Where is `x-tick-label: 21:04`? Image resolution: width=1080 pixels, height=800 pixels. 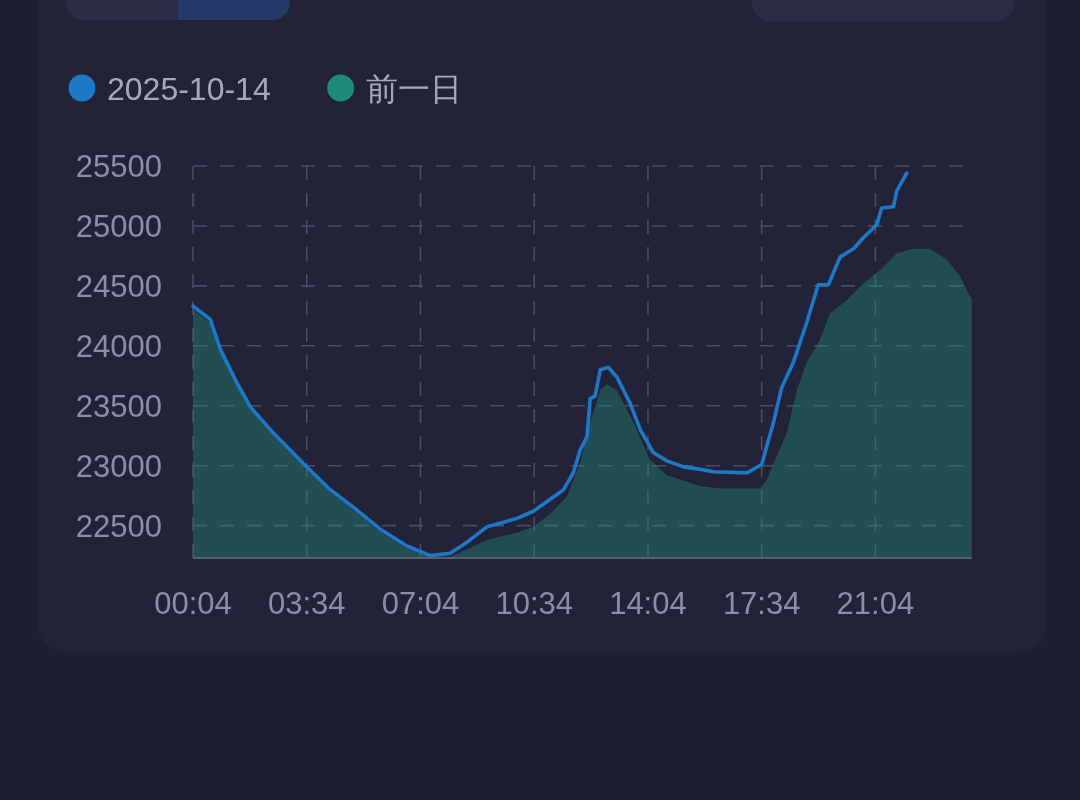
x-tick-label: 21:04 is located at coordinates (875, 603).